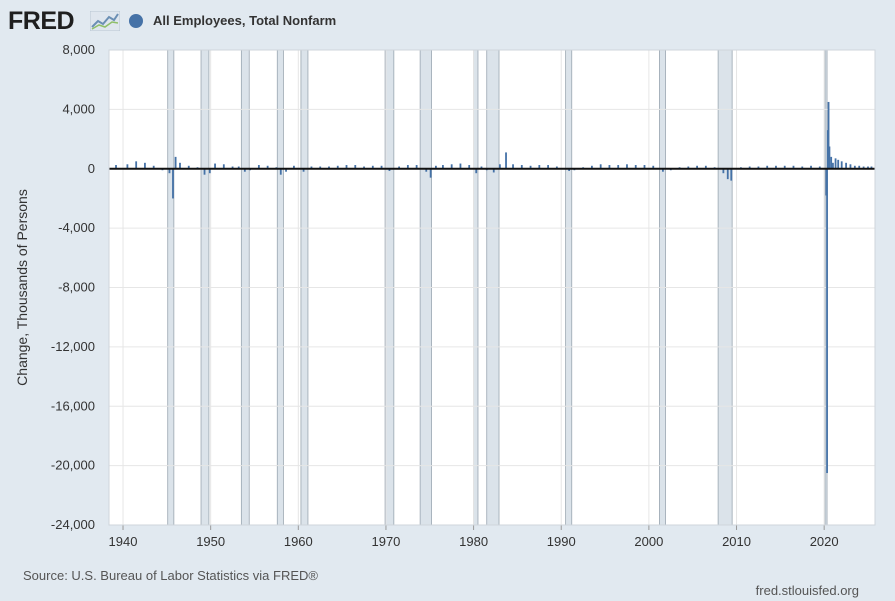 The image size is (895, 601). What do you see at coordinates (73, 524) in the screenshot?
I see `y-tick-label: -24,000` at bounding box center [73, 524].